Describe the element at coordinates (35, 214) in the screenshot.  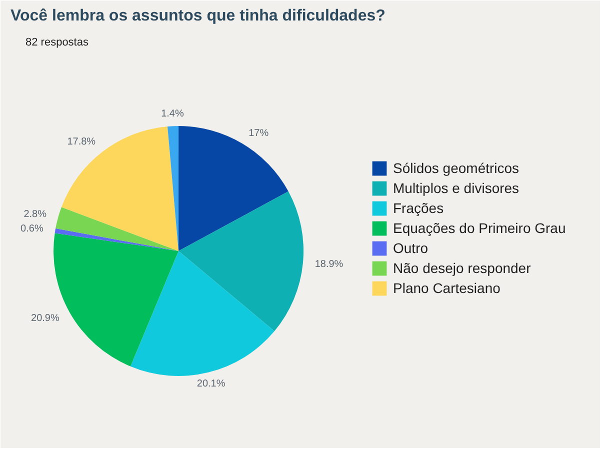
I see `data-label: 2.8%` at that location.